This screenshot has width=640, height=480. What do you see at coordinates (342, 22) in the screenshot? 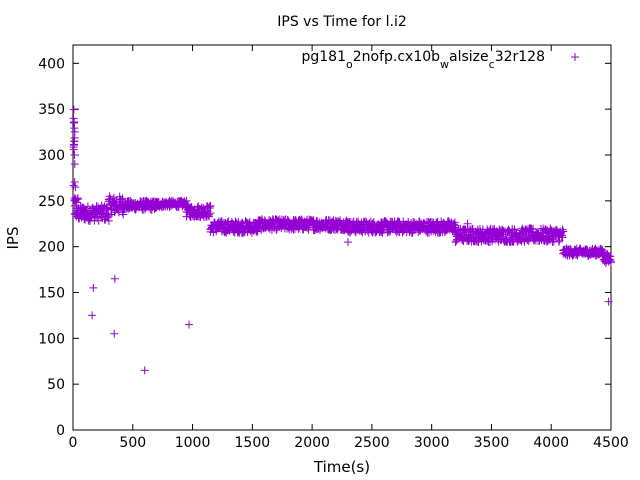
I see `chart-title: IPS vs Time for l.i2` at bounding box center [342, 22].